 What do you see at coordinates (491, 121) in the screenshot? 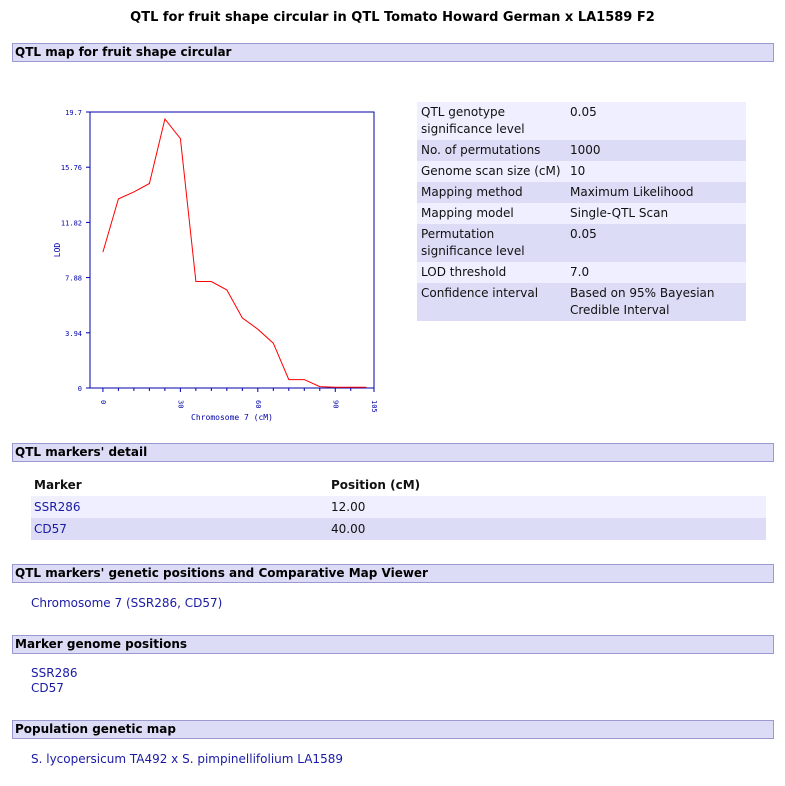
I see `param-key: QTL genotype significance level` at bounding box center [491, 121].